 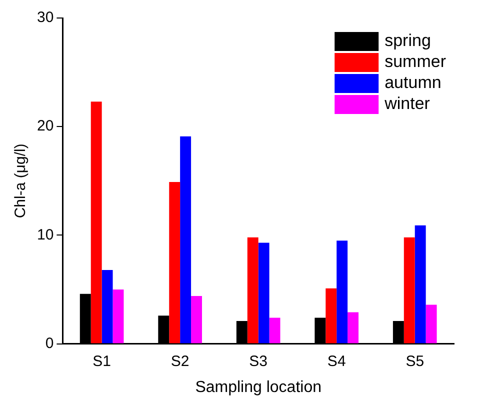 I want to click on y-axis-title: Chl-a (μg/l), so click(x=21, y=181).